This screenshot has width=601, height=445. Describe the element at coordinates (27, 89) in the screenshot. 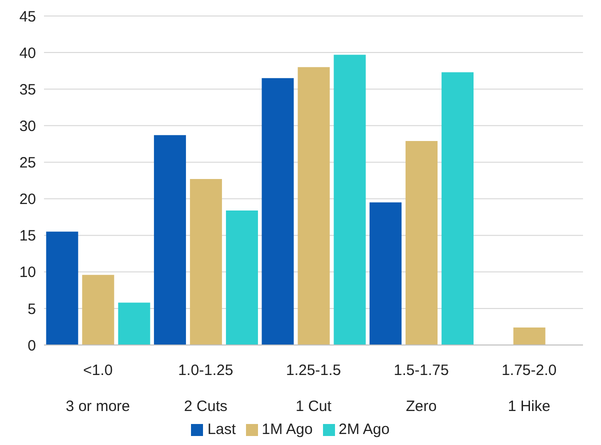

I see `y-tick-label: 35` at that location.